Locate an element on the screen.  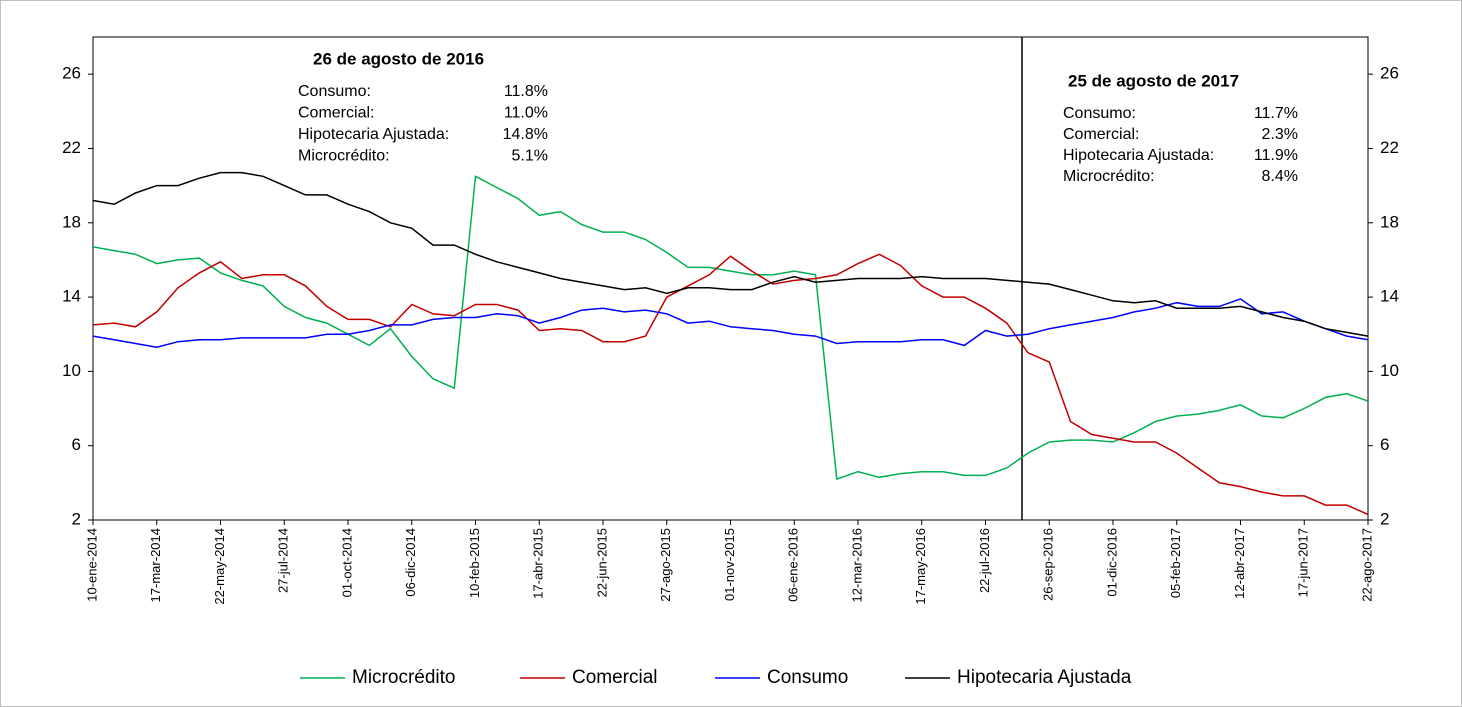
y-tick-label: 26 is located at coordinates (71, 73).